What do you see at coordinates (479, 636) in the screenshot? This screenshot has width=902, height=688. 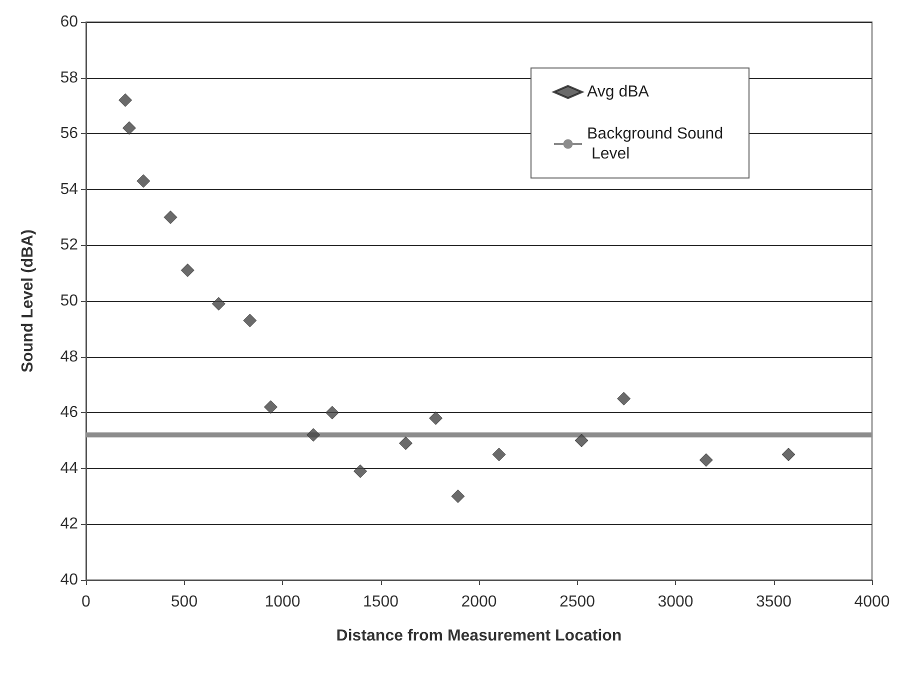 I see `x-axis-title: Distance from Measurement Location` at bounding box center [479, 636].